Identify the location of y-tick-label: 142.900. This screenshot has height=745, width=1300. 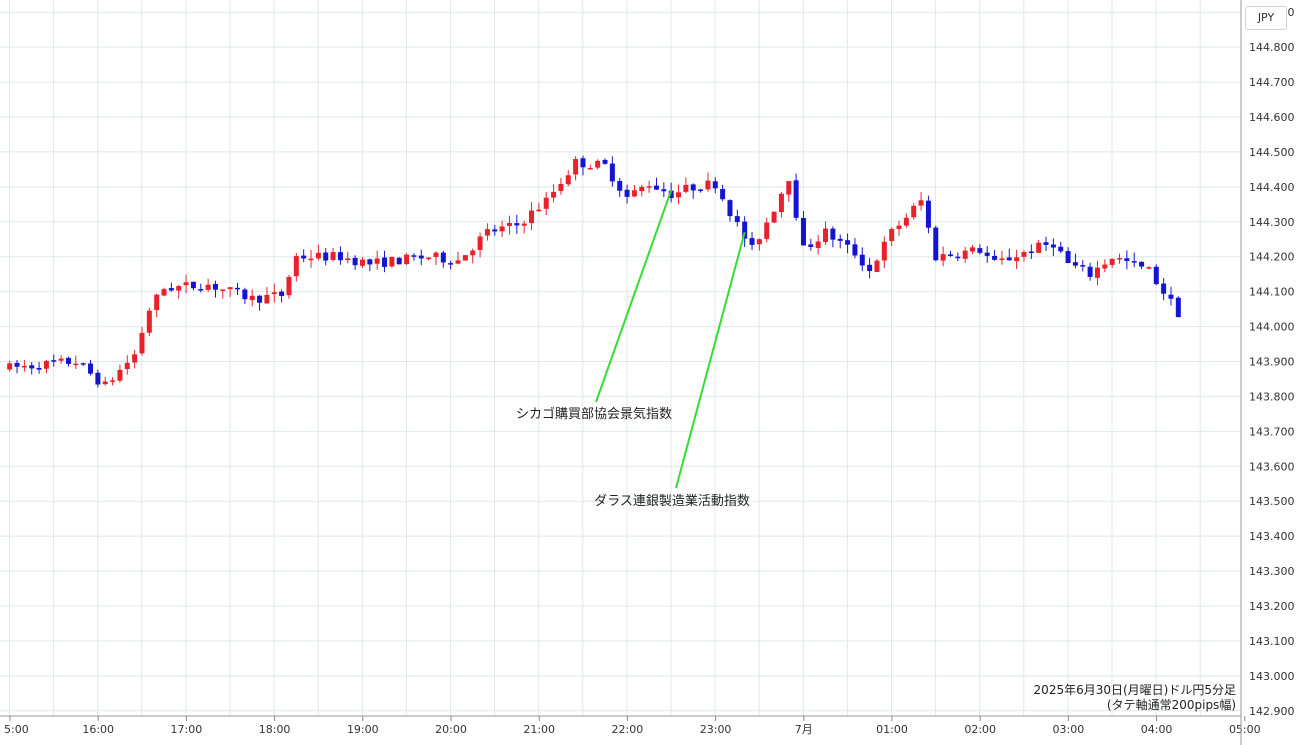
(1272, 711).